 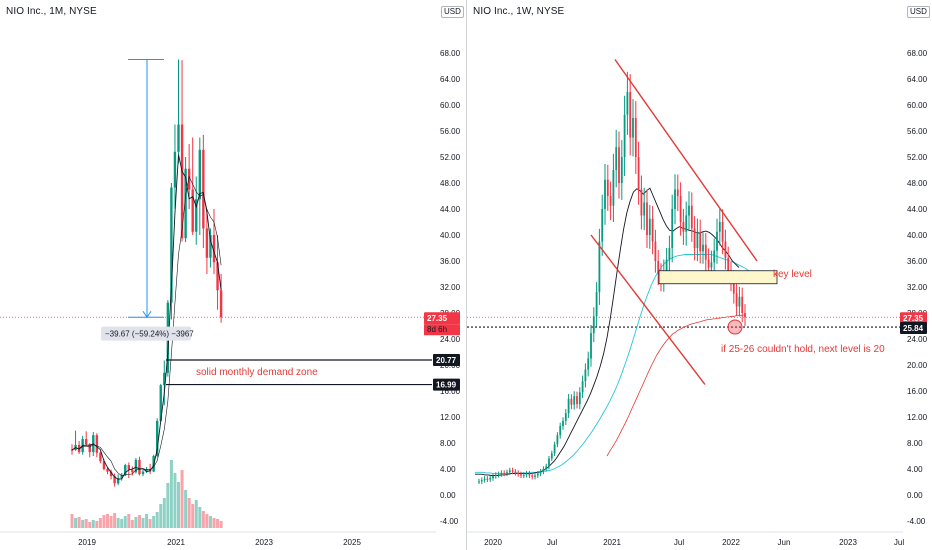 What do you see at coordinates (442, 330) in the screenshot?
I see `price-badge-countdown` at bounding box center [442, 330].